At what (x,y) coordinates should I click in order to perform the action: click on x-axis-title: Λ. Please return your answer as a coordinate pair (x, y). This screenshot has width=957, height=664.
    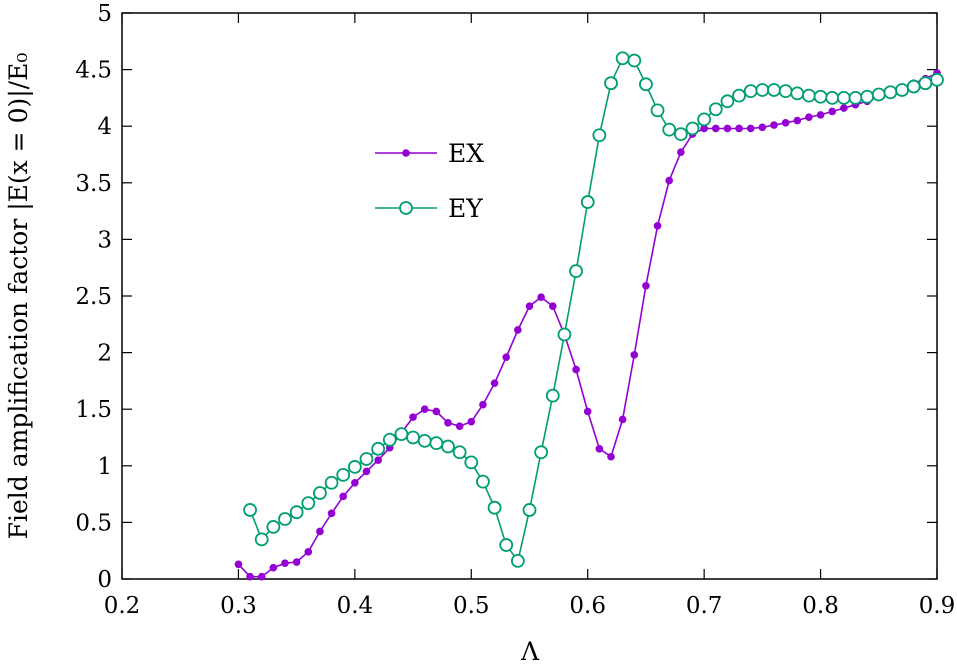
    Looking at the image, I should click on (530, 650).